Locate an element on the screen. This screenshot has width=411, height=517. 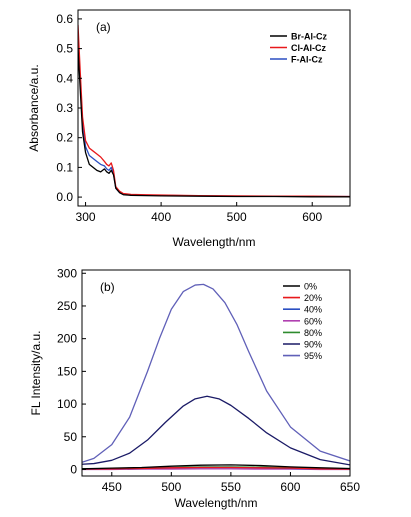
y-tick-label: 200 is located at coordinates (67, 339).